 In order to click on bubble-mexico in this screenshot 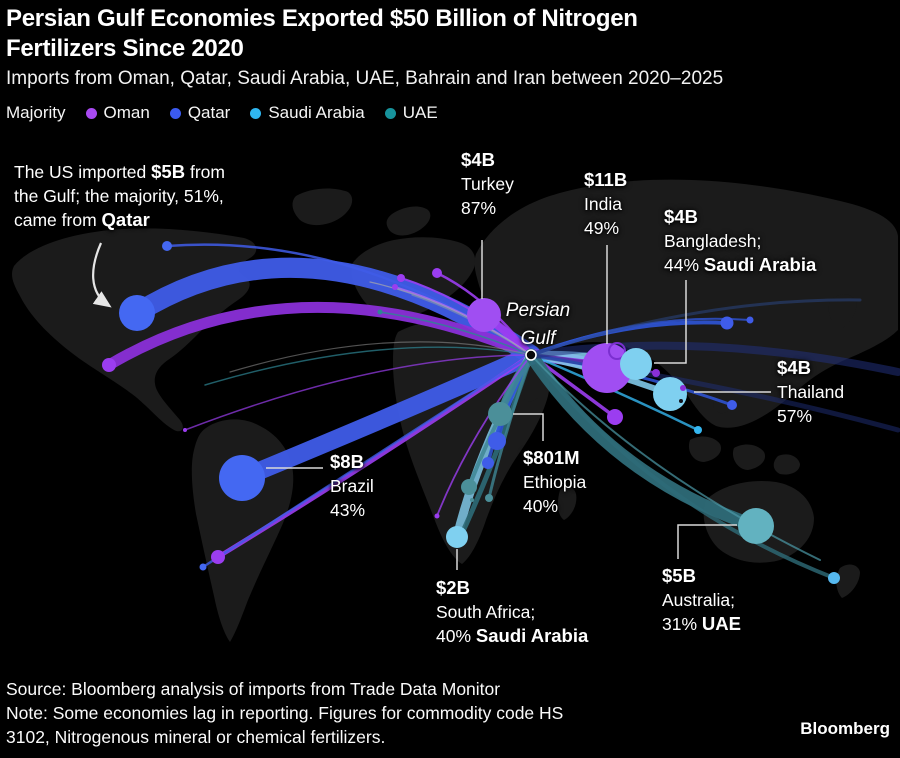, I will do `click(109, 365)`.